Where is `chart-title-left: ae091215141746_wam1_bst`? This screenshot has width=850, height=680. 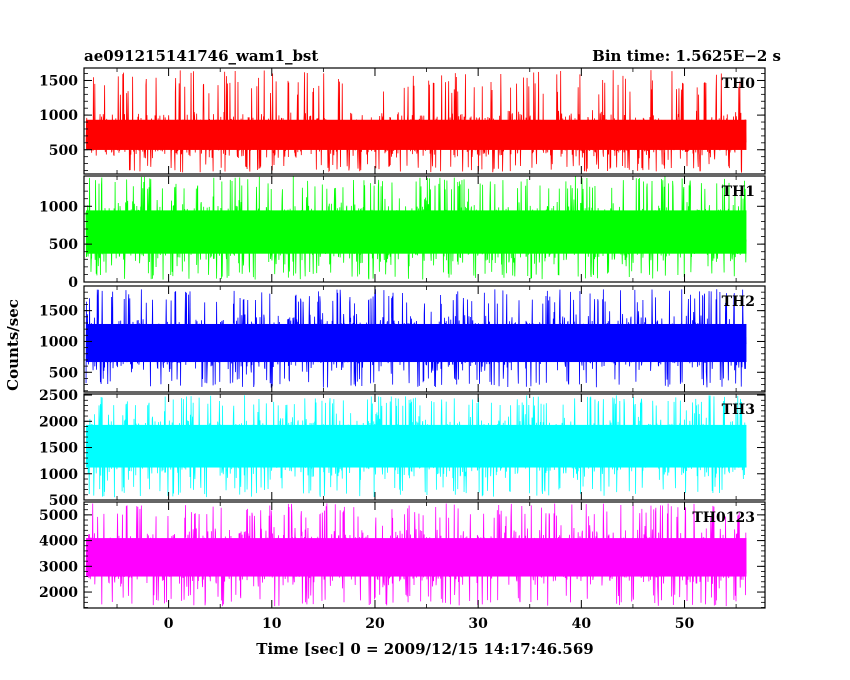 chart-title-left: ae091215141746_wam1_bst is located at coordinates (201, 56).